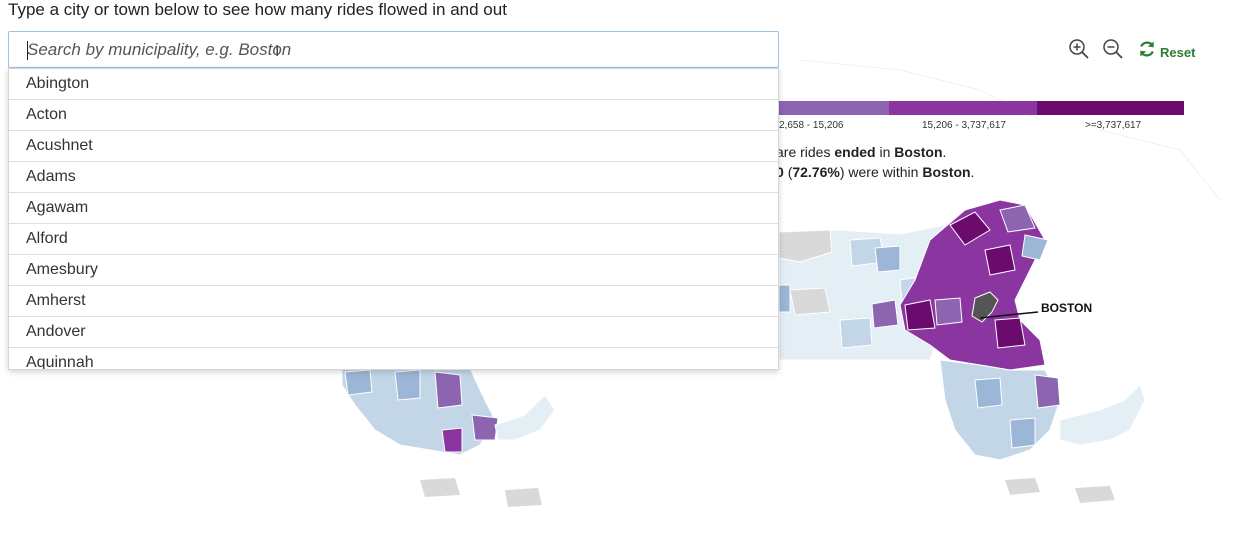 This screenshot has width=1243, height=536. What do you see at coordinates (1066, 308) in the screenshot?
I see `boston-map-label: BOSTON` at bounding box center [1066, 308].